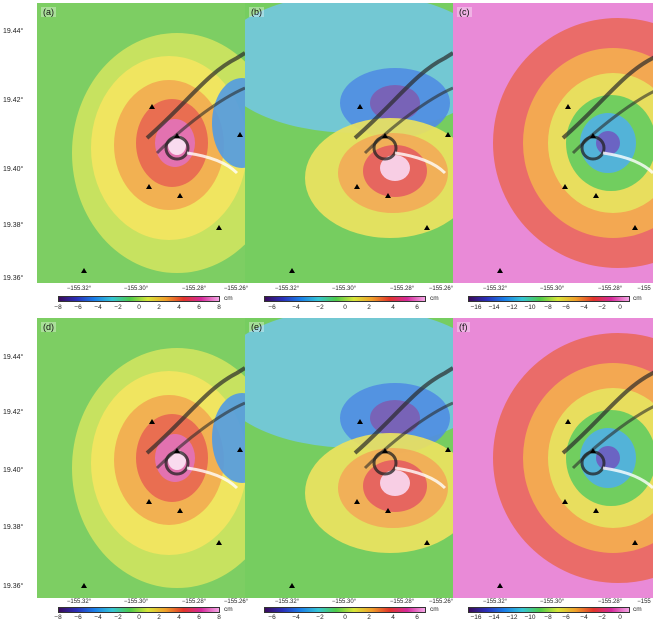  Describe the element at coordinates (637, 298) in the screenshot. I see `unit-c: cm` at that location.